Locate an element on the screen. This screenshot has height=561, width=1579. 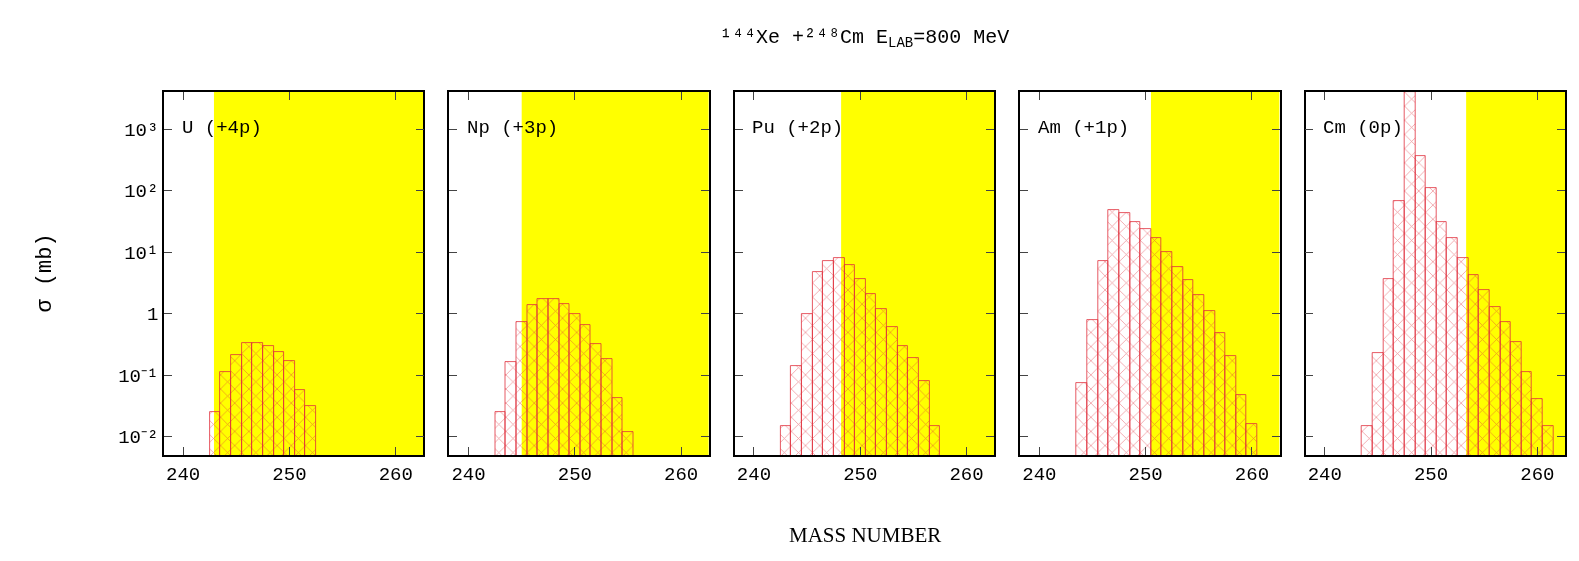
annotation: Am (+1p) is located at coordinates (1084, 128).